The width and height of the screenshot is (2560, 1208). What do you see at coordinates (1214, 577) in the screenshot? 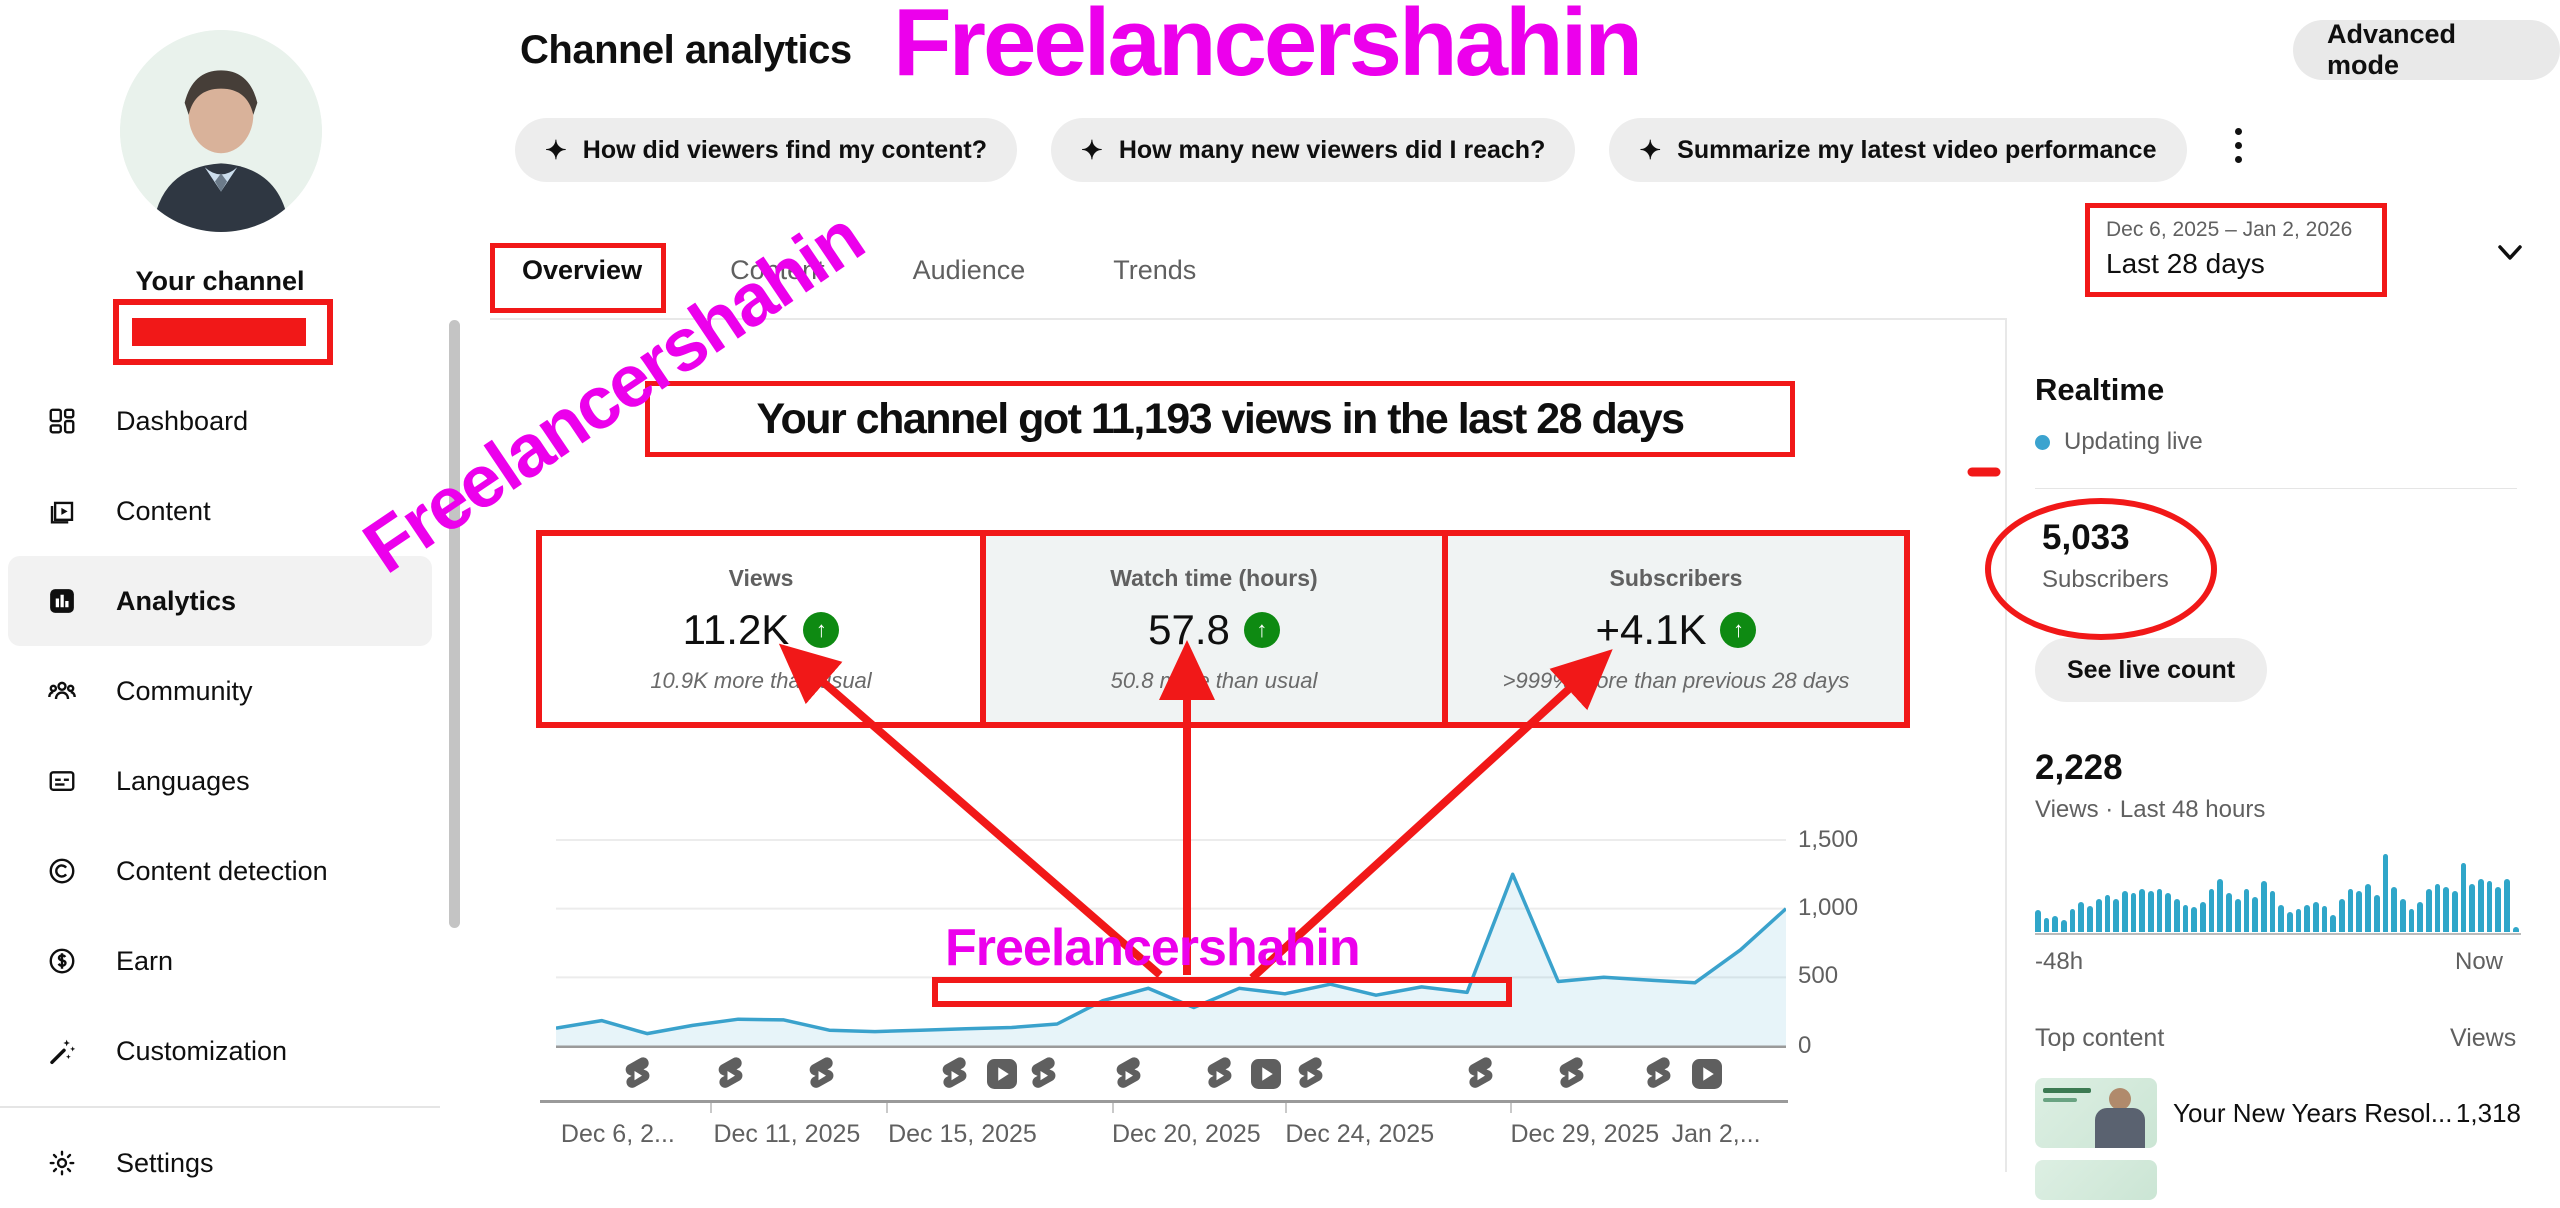
I see `metric-label: Watch time (hours)` at bounding box center [1214, 577].